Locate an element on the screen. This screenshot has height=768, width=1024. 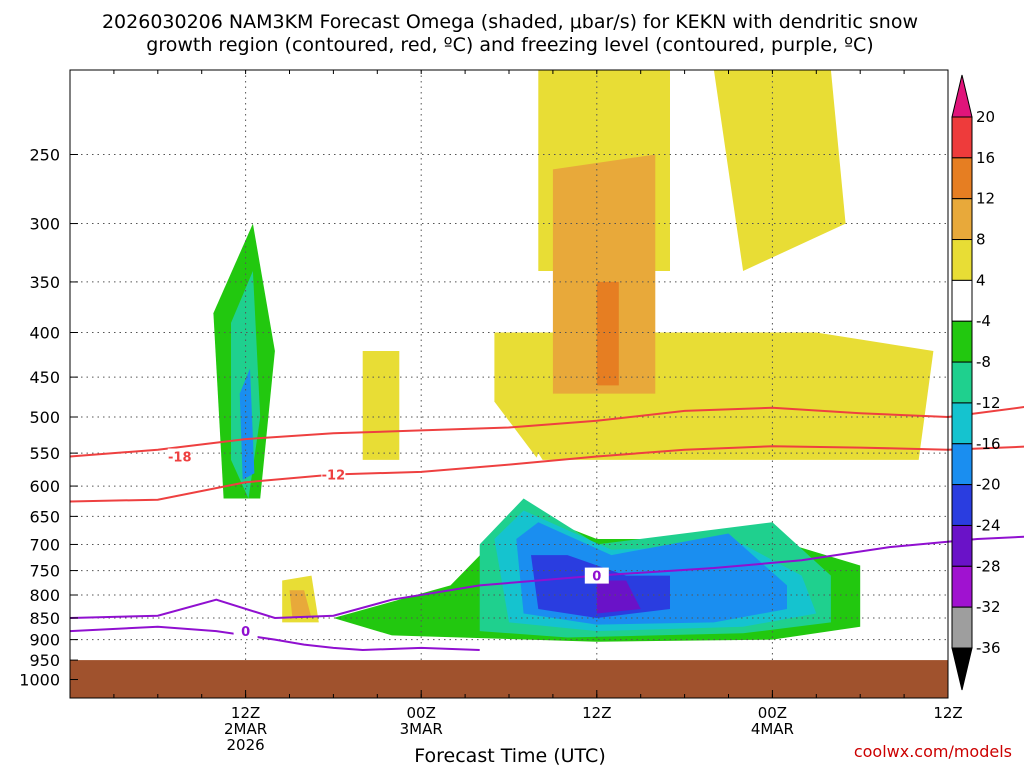
colorbar-label: -12 is located at coordinates (988, 403).